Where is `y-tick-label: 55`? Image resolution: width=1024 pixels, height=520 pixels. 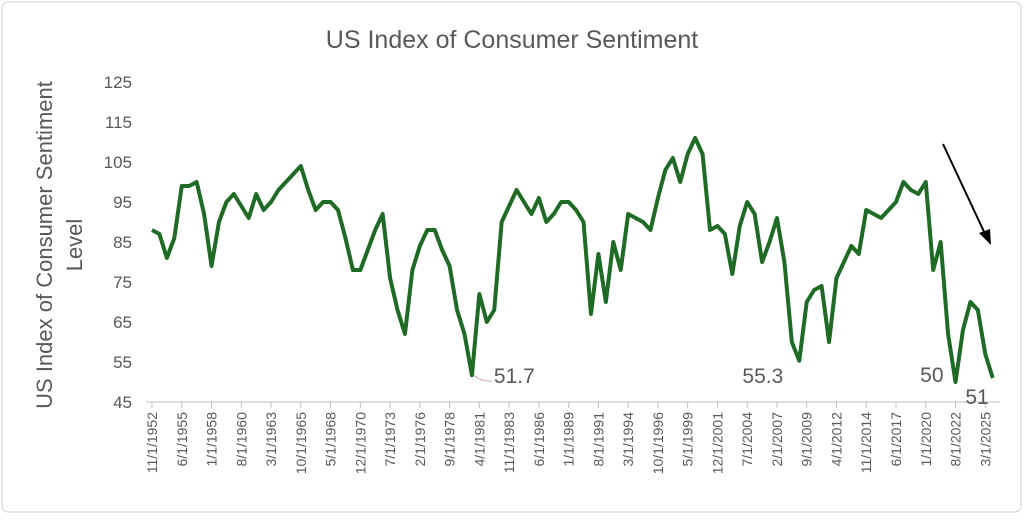 y-tick-label: 55 is located at coordinates (122, 362).